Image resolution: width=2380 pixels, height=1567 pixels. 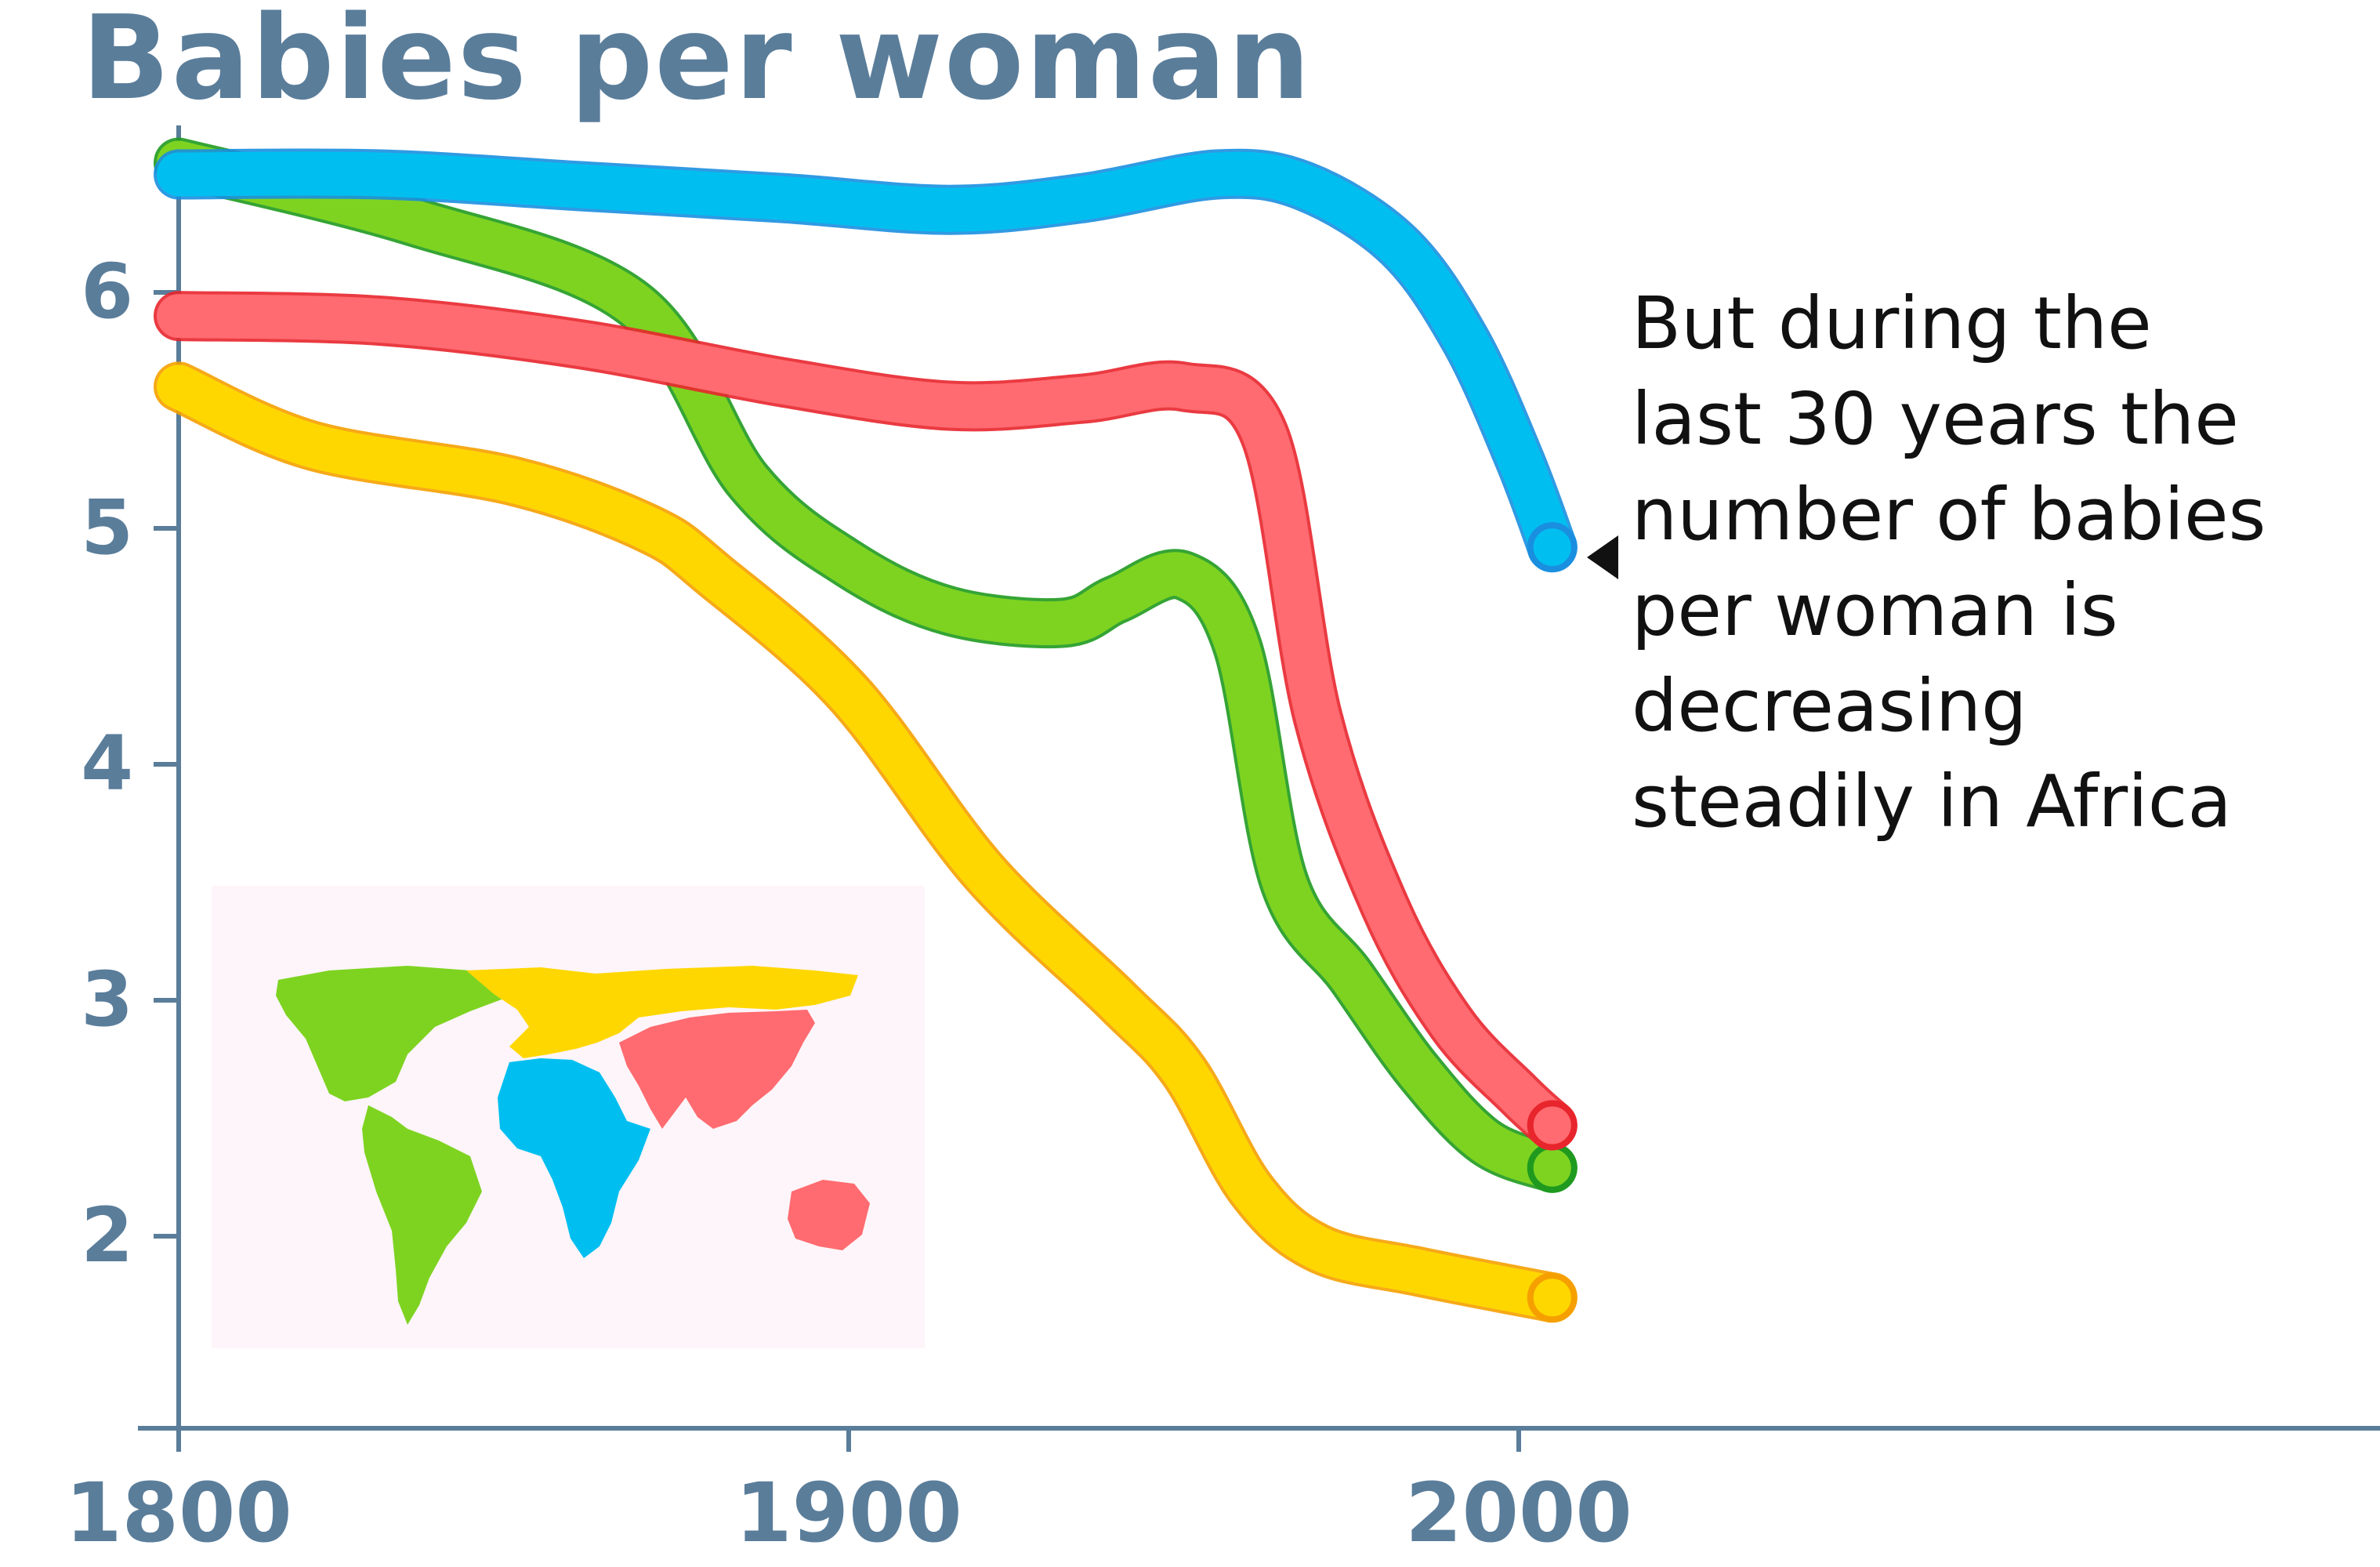 I want to click on x-tick-label: 2000, so click(x=1518, y=1513).